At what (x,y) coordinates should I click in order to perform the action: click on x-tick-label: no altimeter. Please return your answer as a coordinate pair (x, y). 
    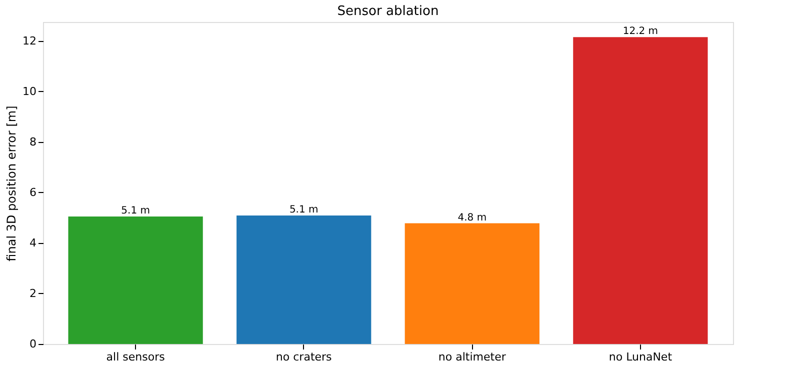
    Looking at the image, I should click on (472, 357).